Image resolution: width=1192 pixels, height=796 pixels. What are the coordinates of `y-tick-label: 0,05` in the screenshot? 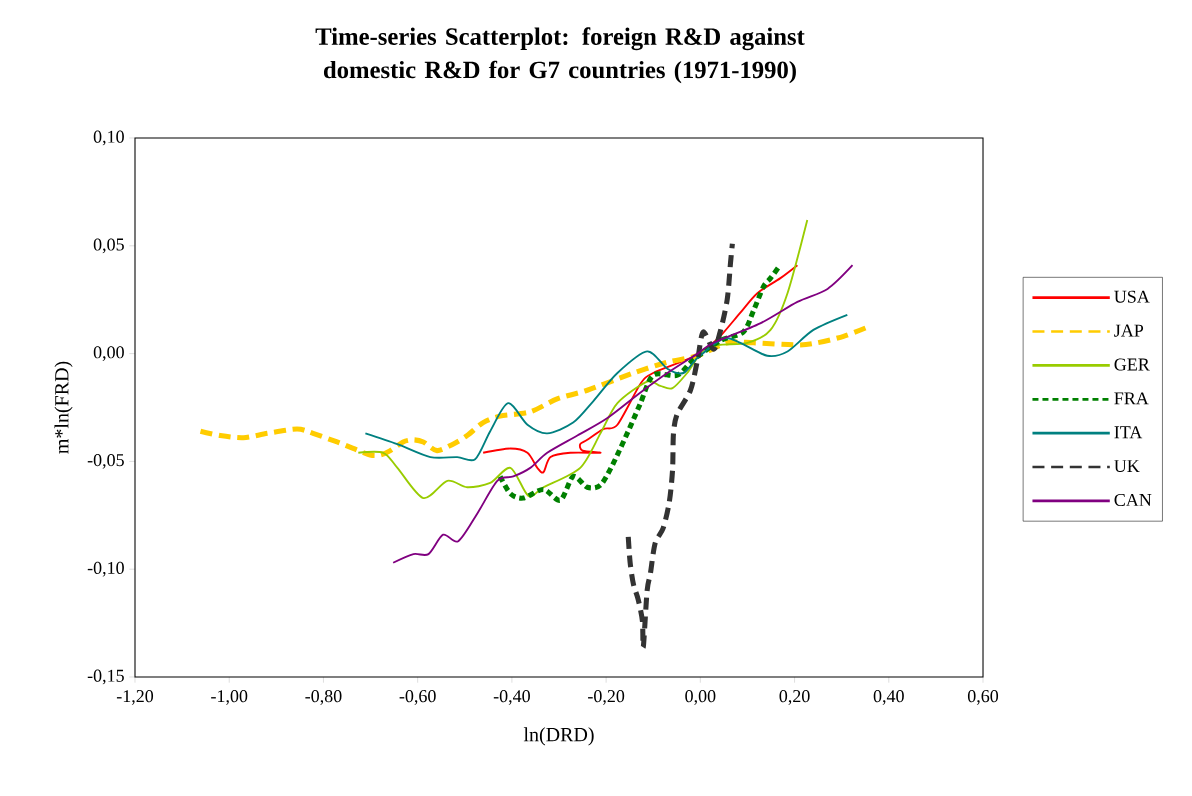 It's located at (108, 246).